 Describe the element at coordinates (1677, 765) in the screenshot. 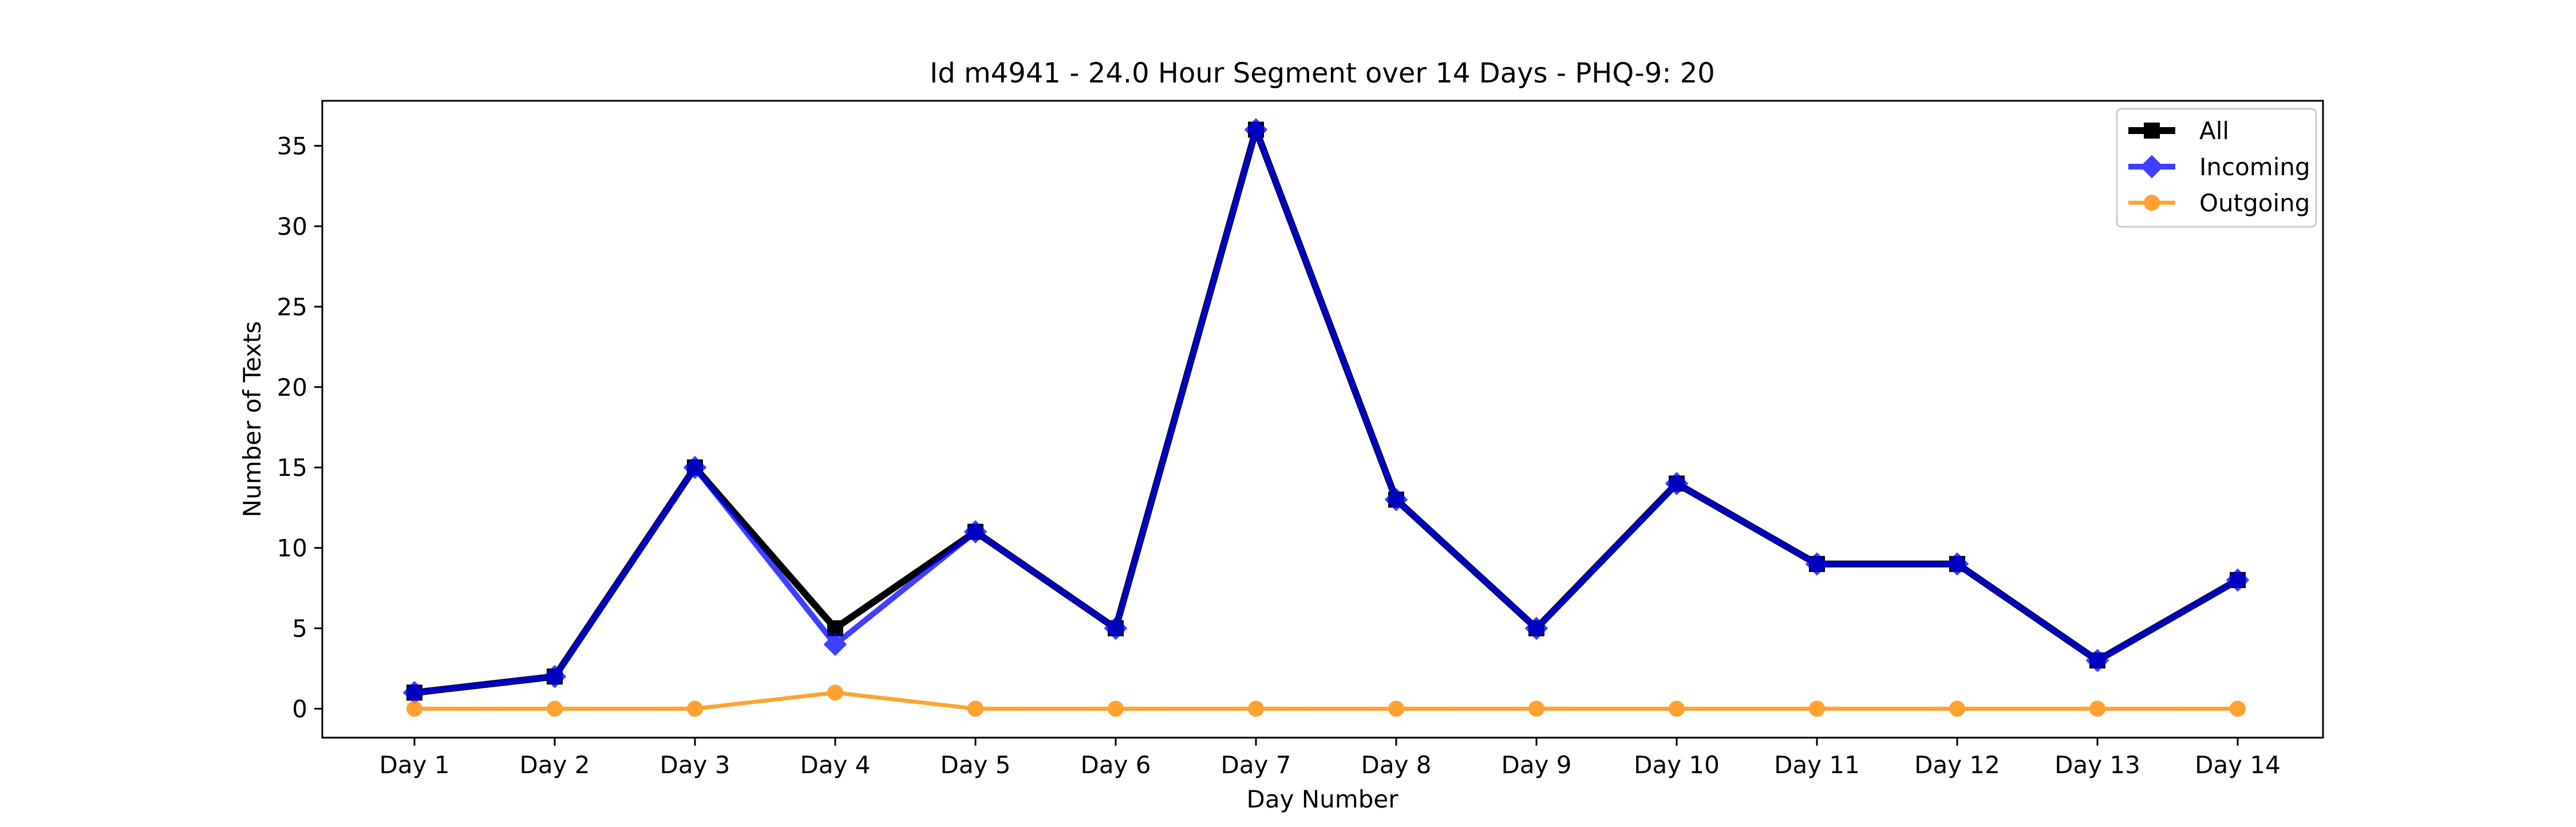

I see `x-tick-label: Day 10` at that location.